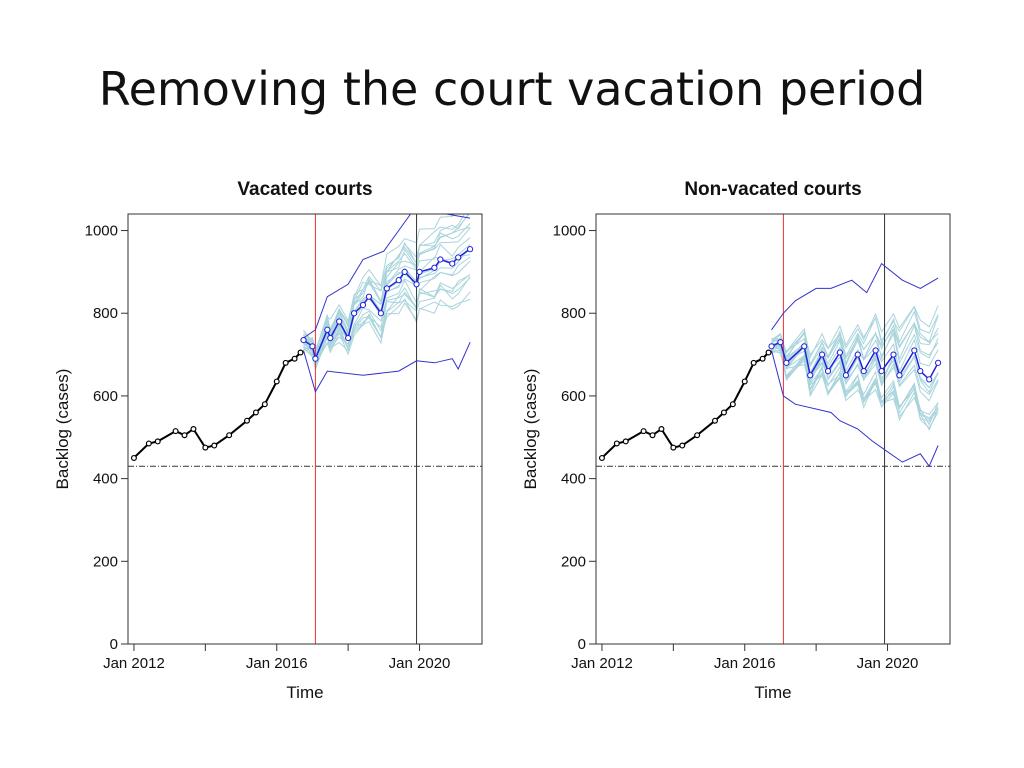 The image size is (1024, 768). I want to click on y-tick-label: 200, so click(105, 561).